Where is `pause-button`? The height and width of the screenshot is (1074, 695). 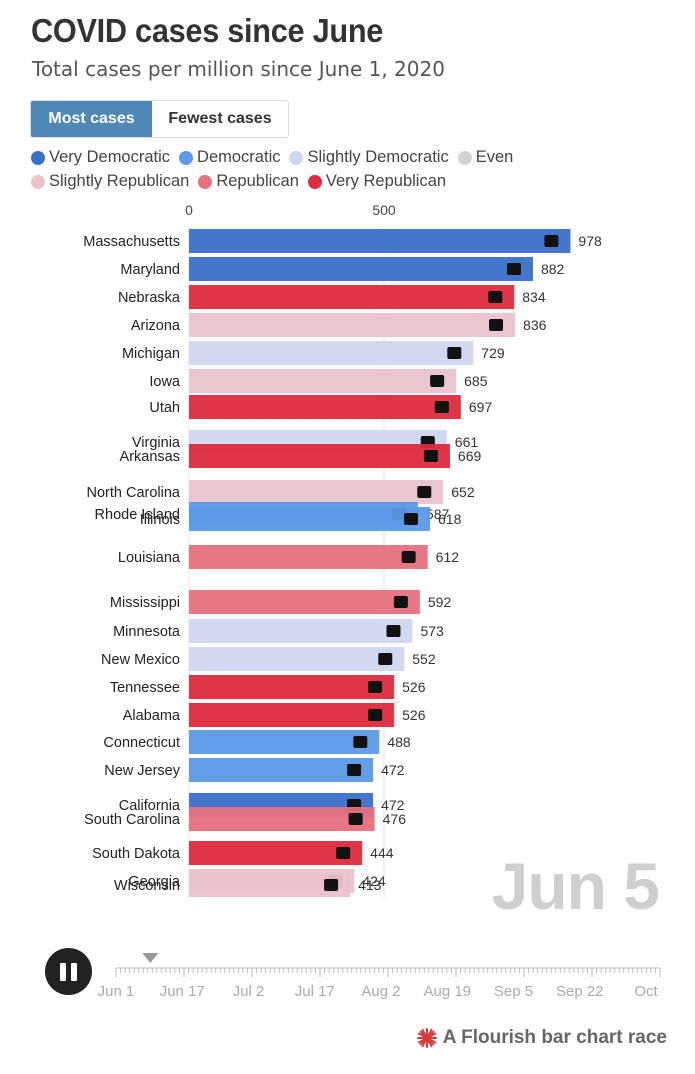 pause-button is located at coordinates (68, 971).